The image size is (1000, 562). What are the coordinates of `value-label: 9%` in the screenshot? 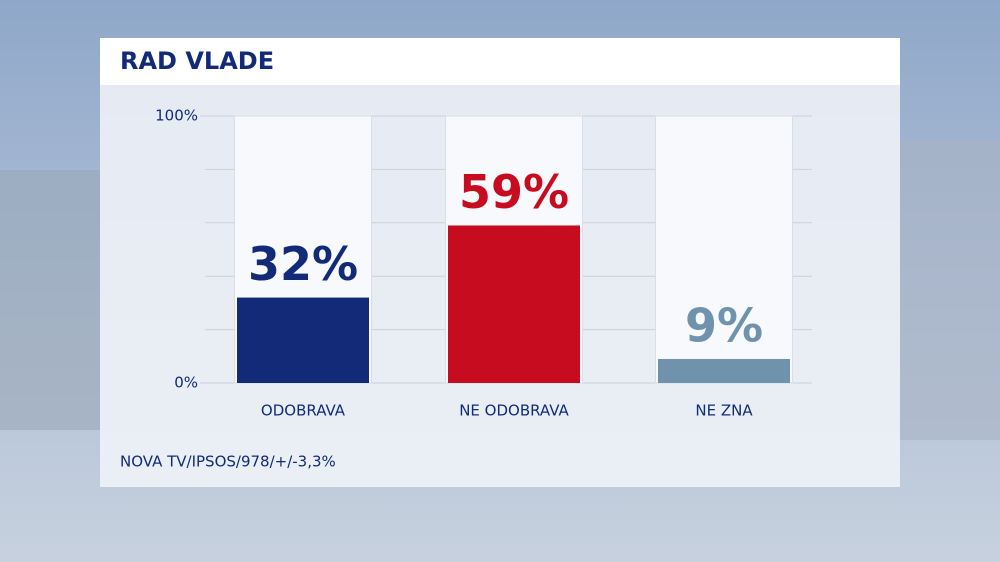 It's located at (724, 325).